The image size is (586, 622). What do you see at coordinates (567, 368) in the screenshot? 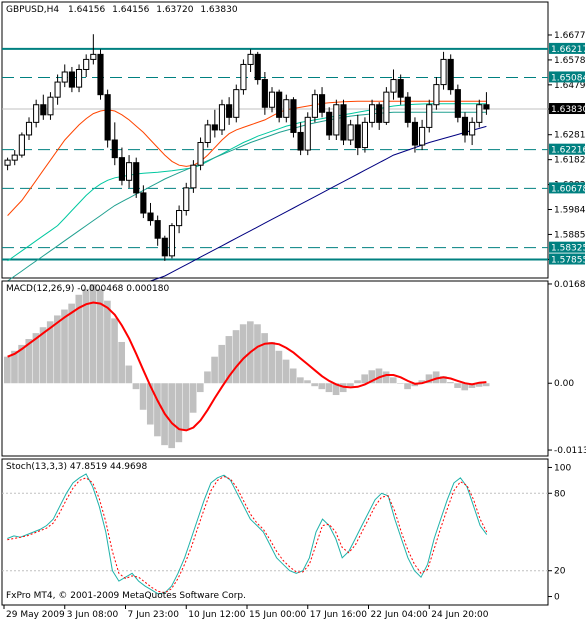
I see `macd-axis: 0.016837 0.00 -0.01133` at bounding box center [567, 368].